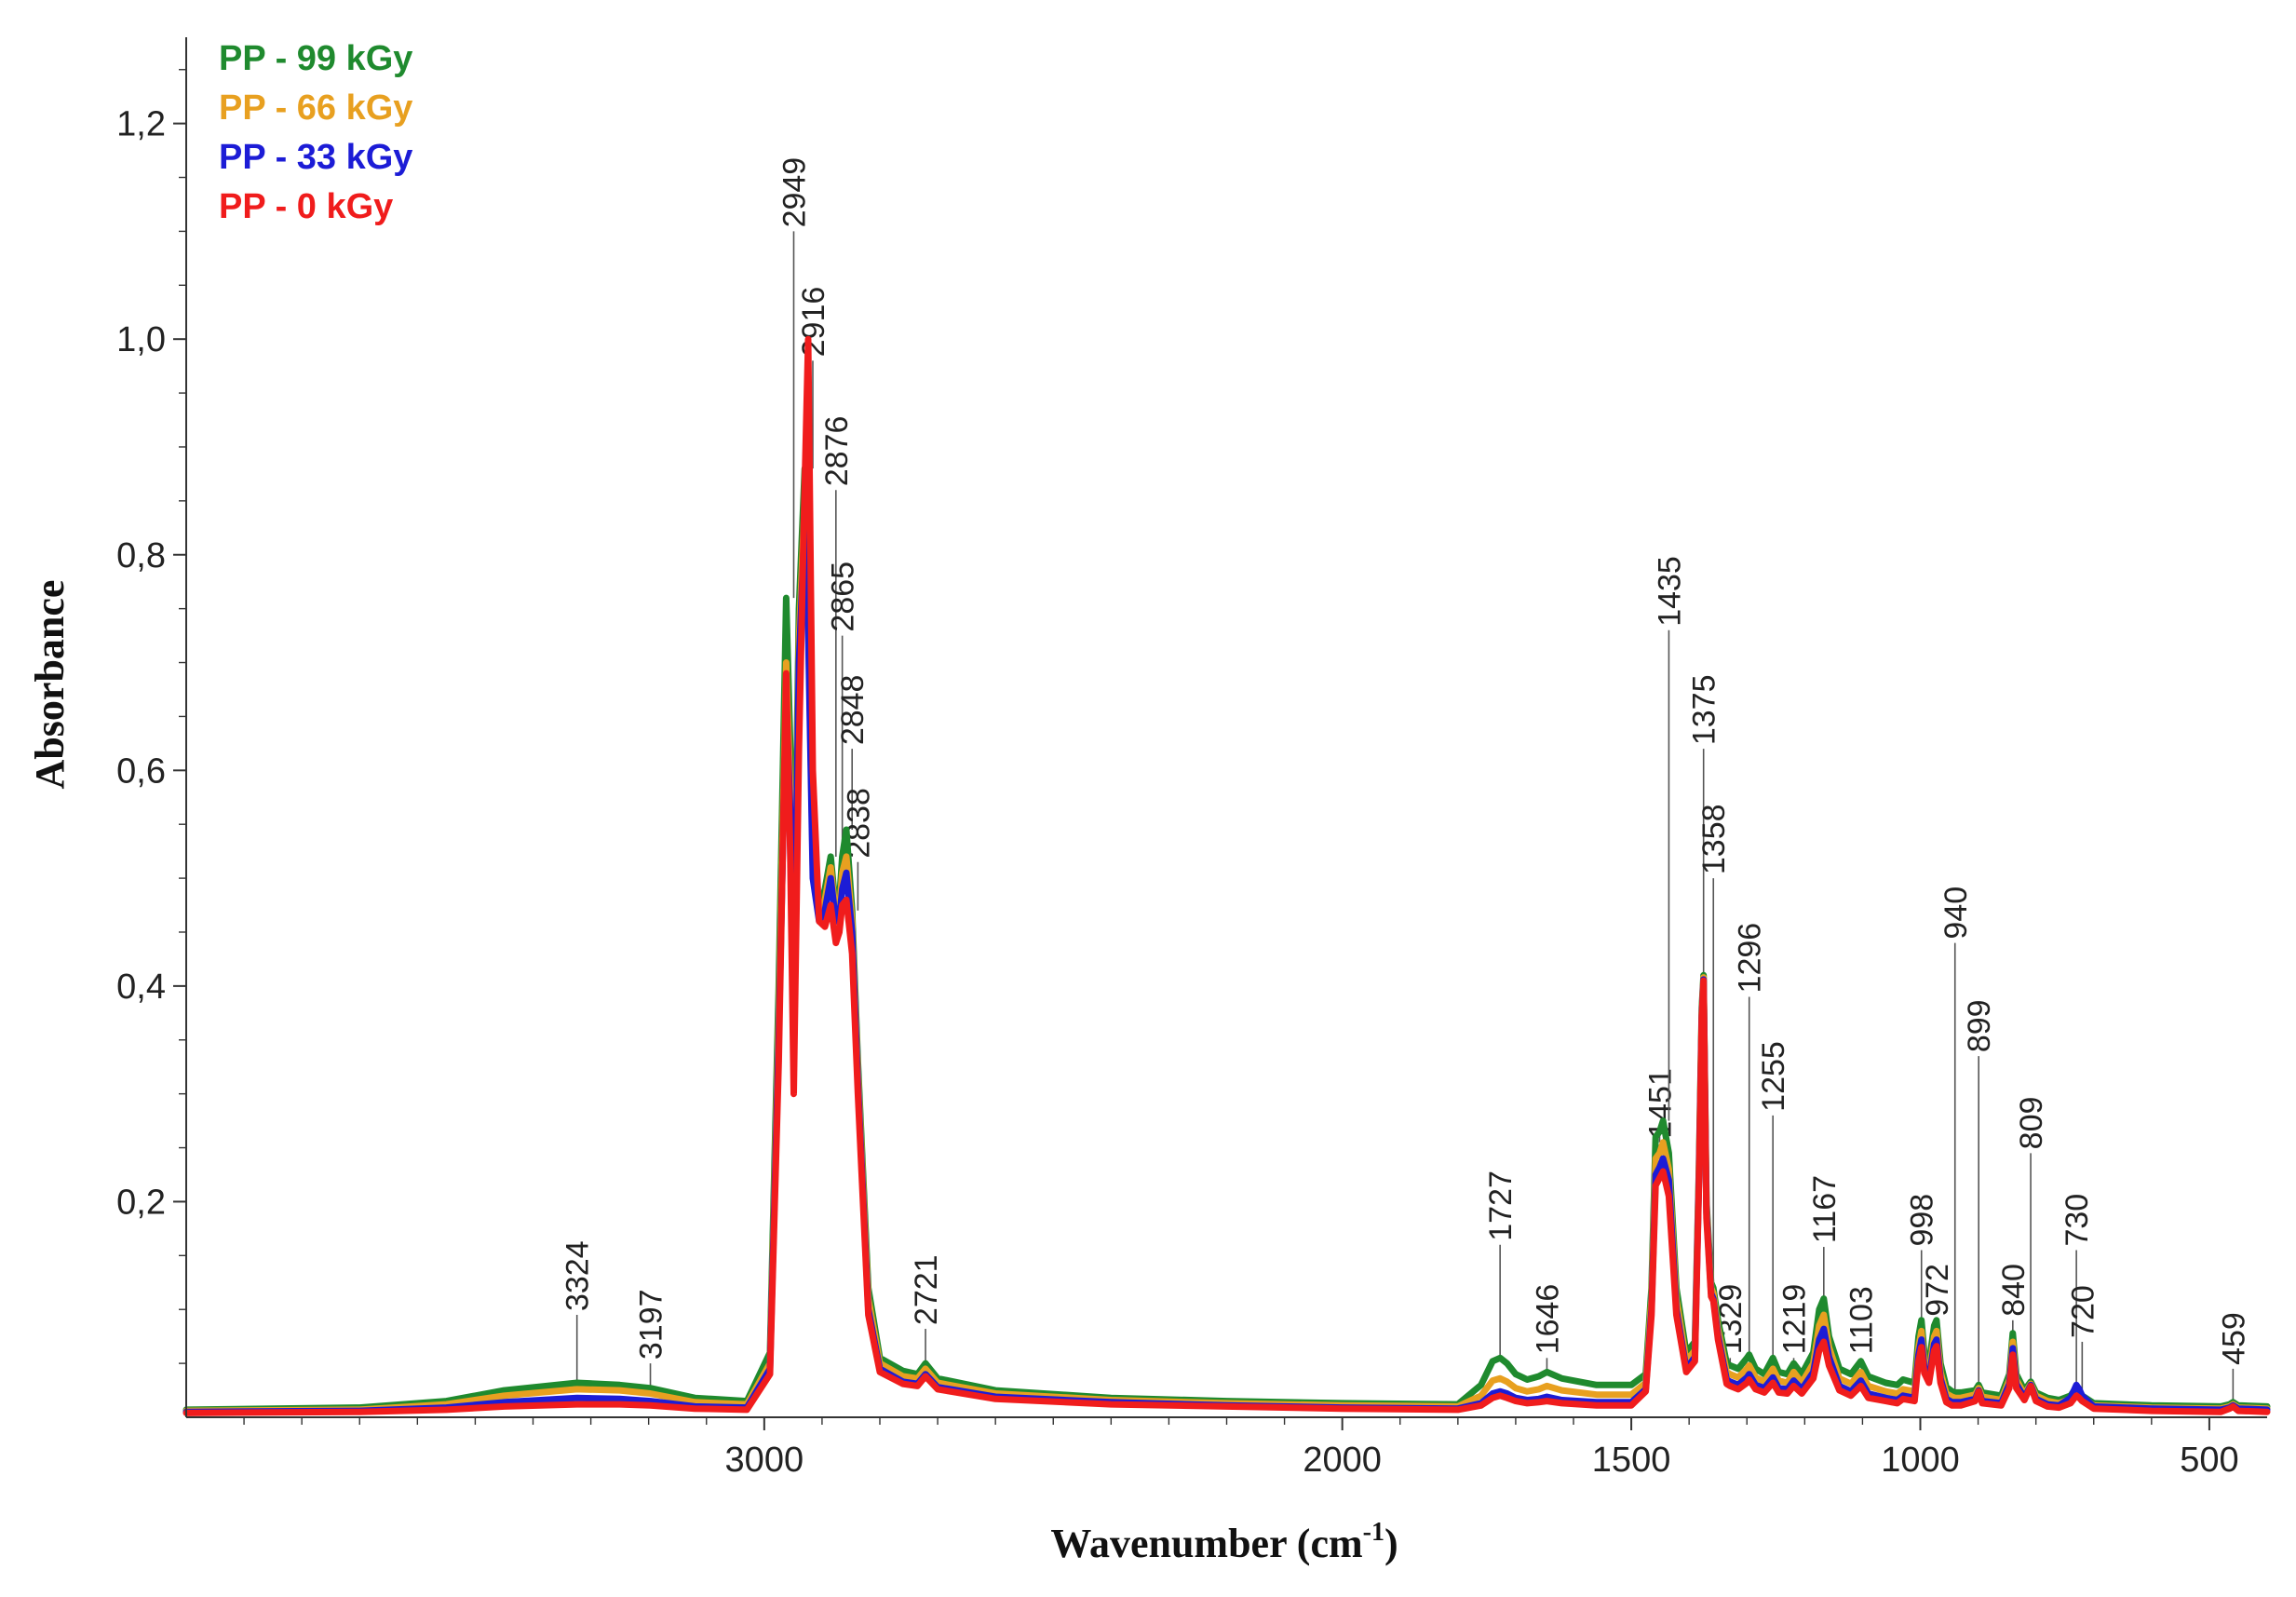 This screenshot has width=2296, height=1597. What do you see at coordinates (1342, 1460) in the screenshot?
I see `x-tick-label: 2000` at bounding box center [1342, 1460].